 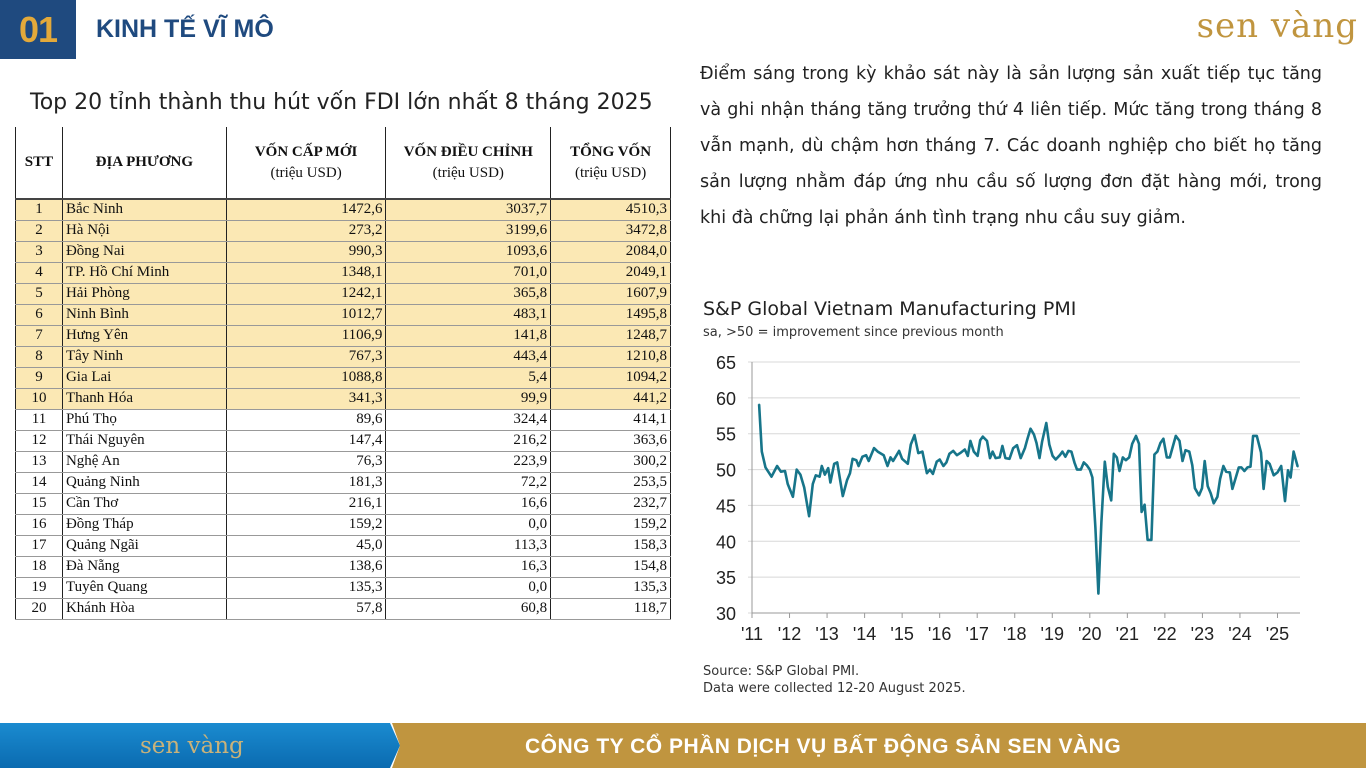 What do you see at coordinates (200, 745) in the screenshot?
I see `footer-left-band` at bounding box center [200, 745].